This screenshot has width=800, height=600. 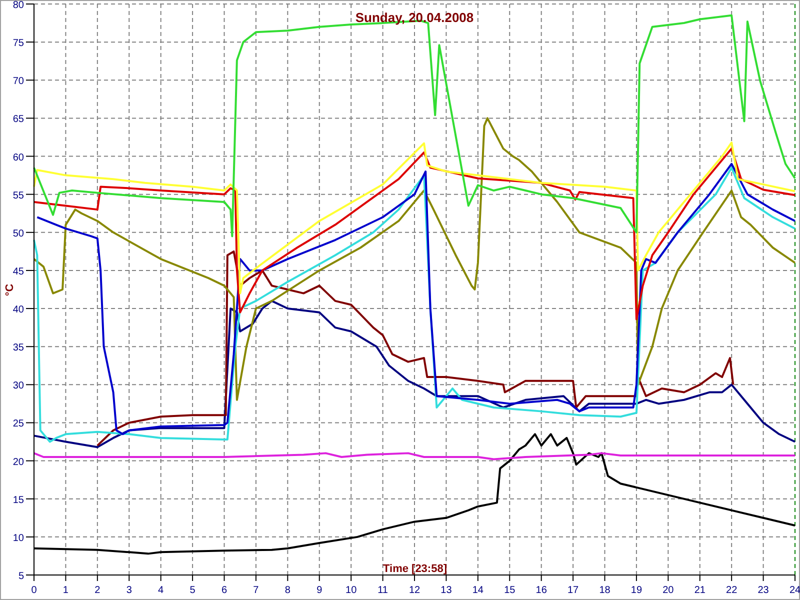 What do you see at coordinates (18, 5) in the screenshot?
I see `y-tick-label: 80` at bounding box center [18, 5].